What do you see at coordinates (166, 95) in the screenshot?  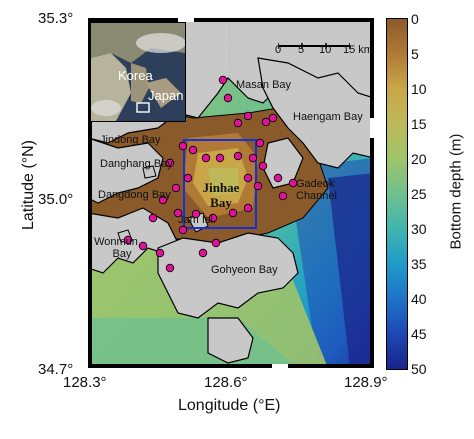 I see `inset-label-japan: Japan` at bounding box center [166, 95].